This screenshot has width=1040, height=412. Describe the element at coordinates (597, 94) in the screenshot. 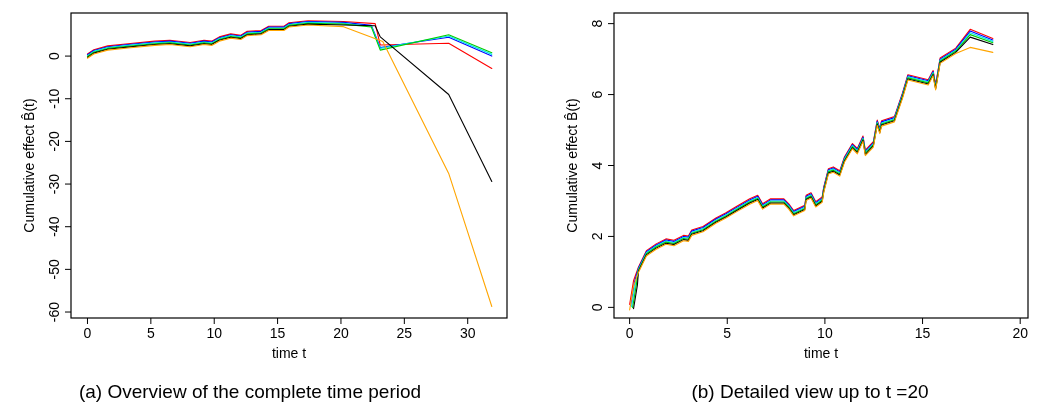

I see `y-tick-label: 6` at that location.